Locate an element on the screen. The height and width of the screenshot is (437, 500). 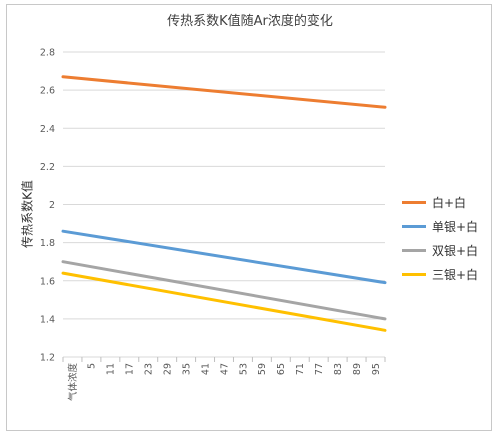
x-tick-label: 71 is located at coordinates (300, 369).